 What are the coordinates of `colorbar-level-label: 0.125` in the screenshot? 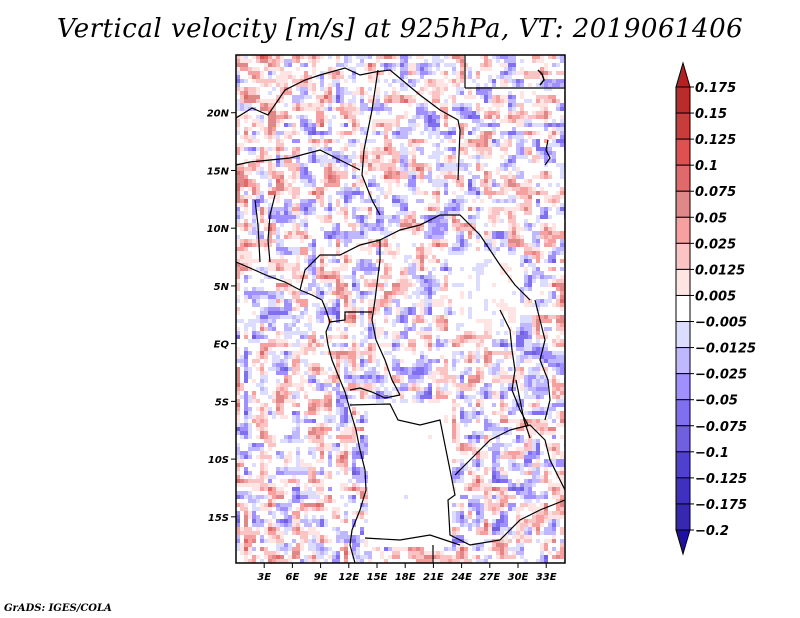 It's located at (715, 140).